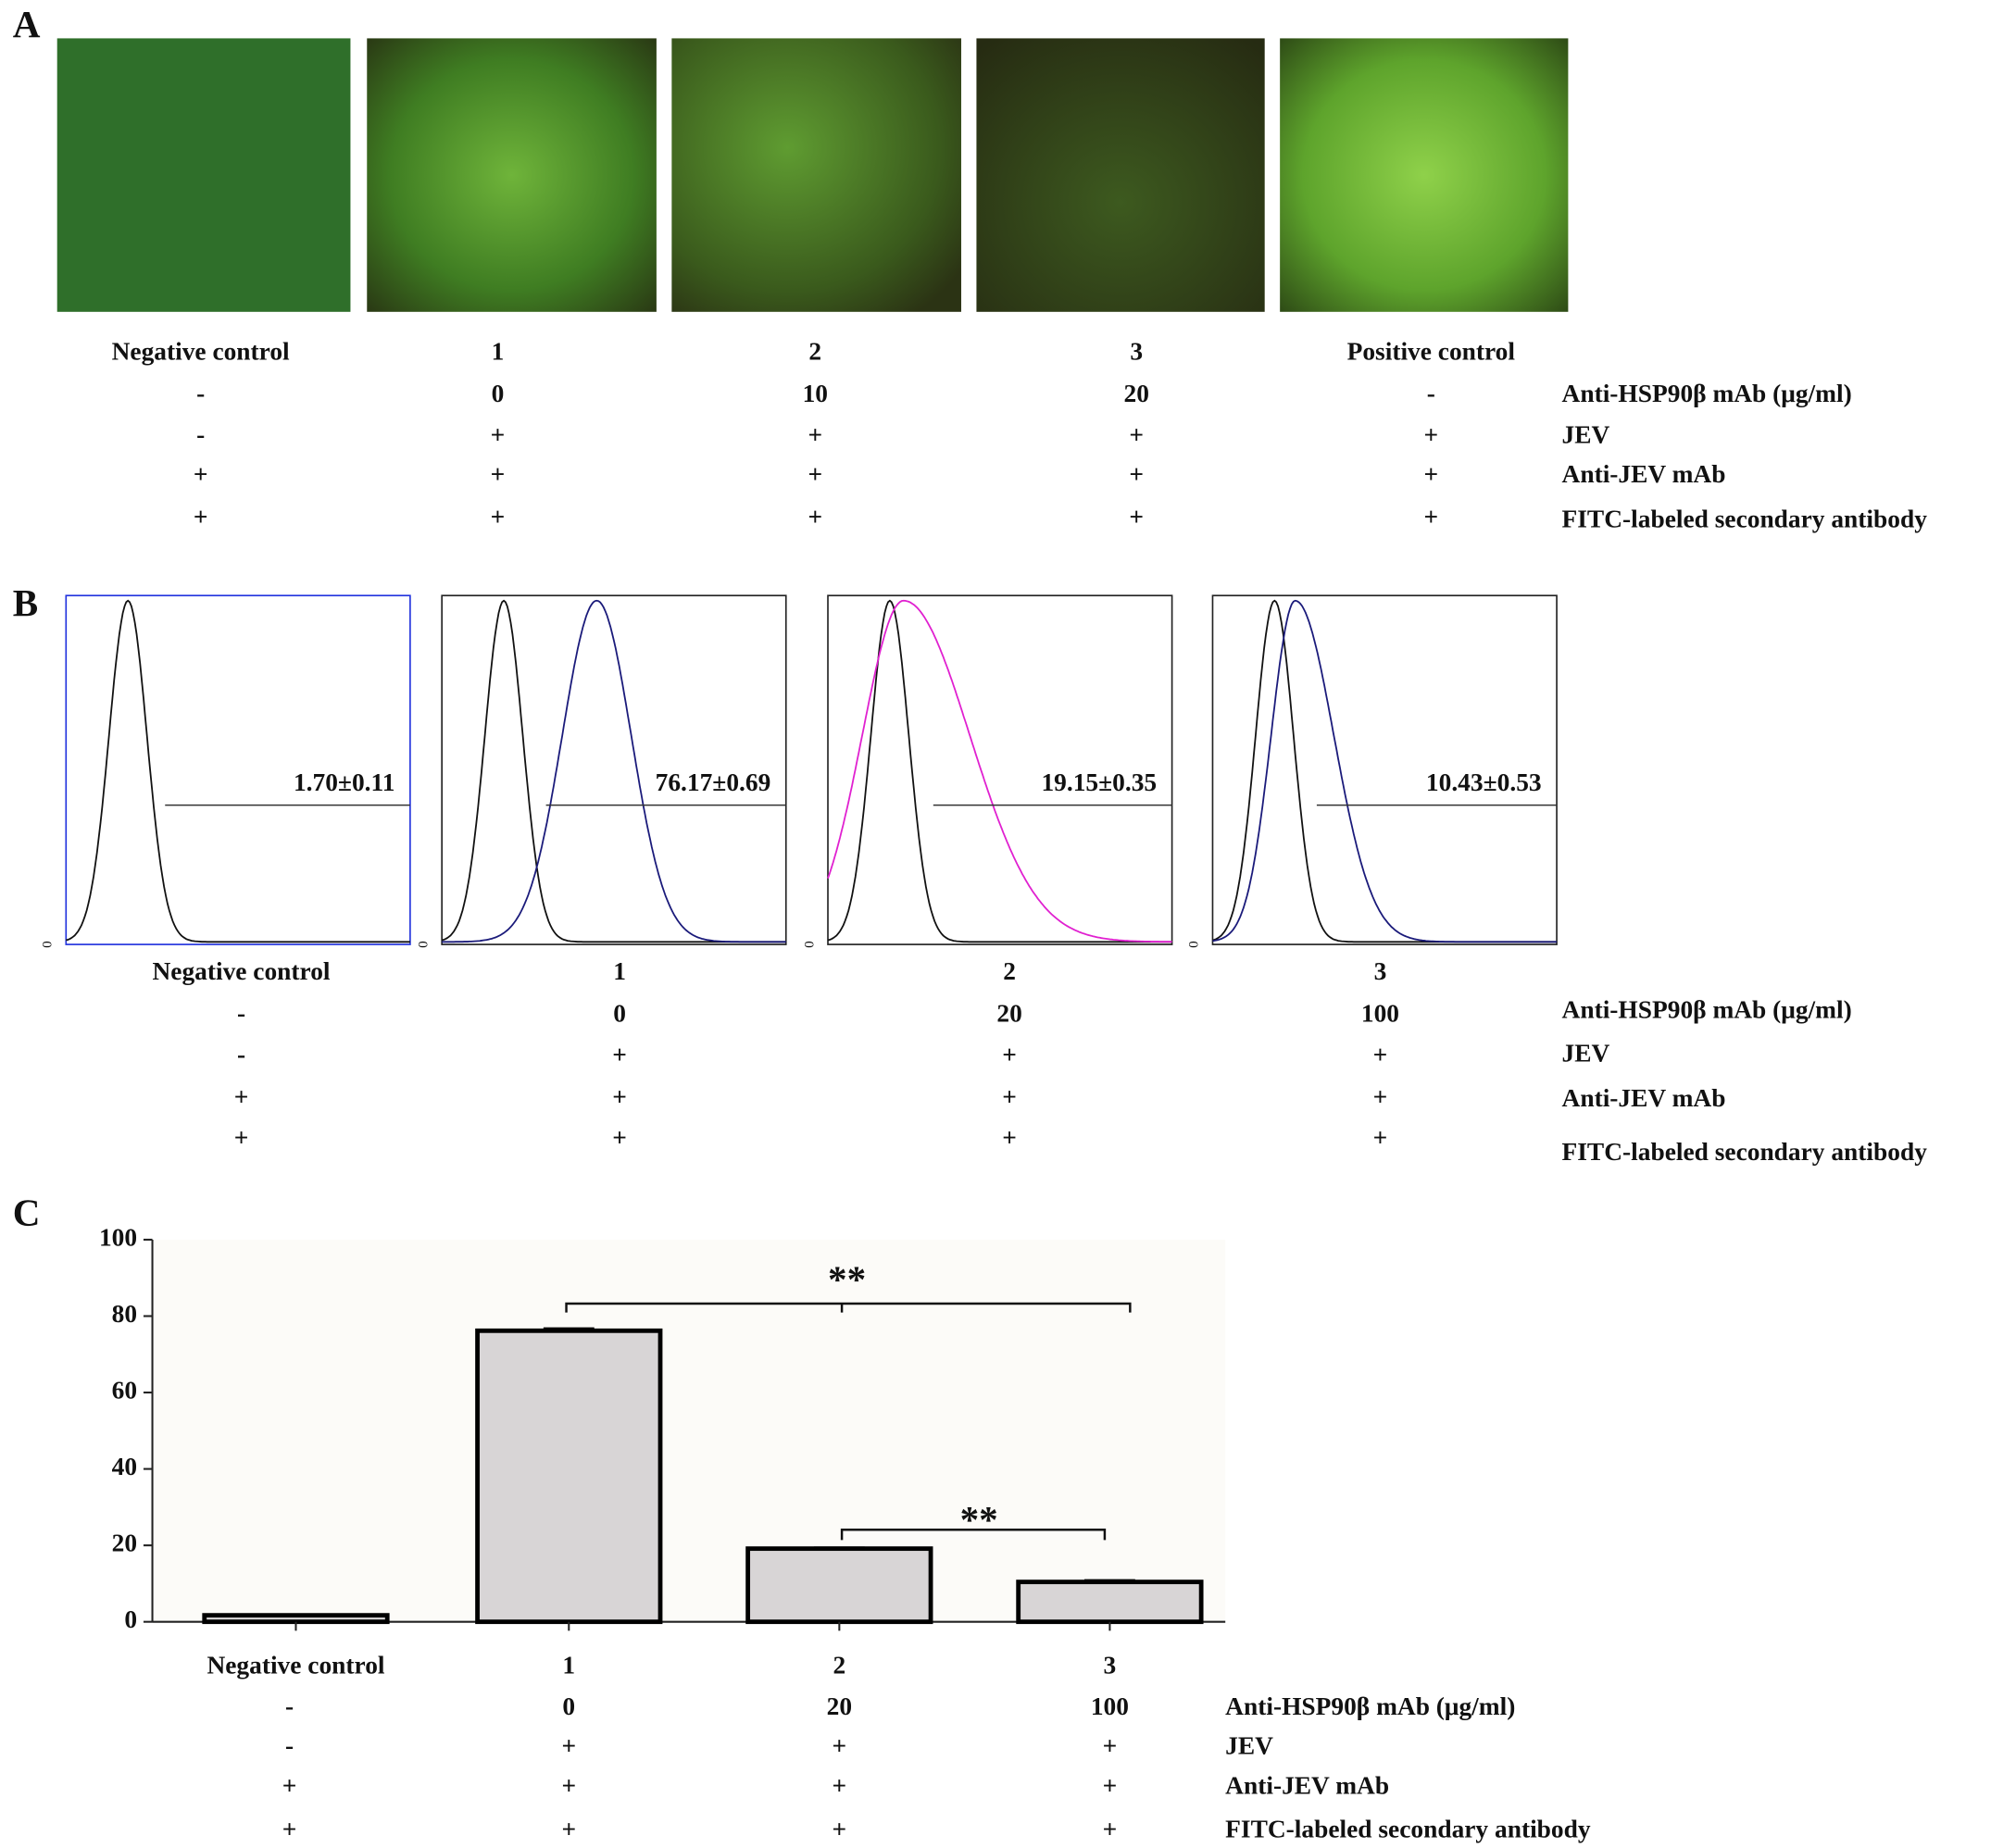 The height and width of the screenshot is (1848, 1991). What do you see at coordinates (847, 1278) in the screenshot?
I see `significance-marker: **` at bounding box center [847, 1278].